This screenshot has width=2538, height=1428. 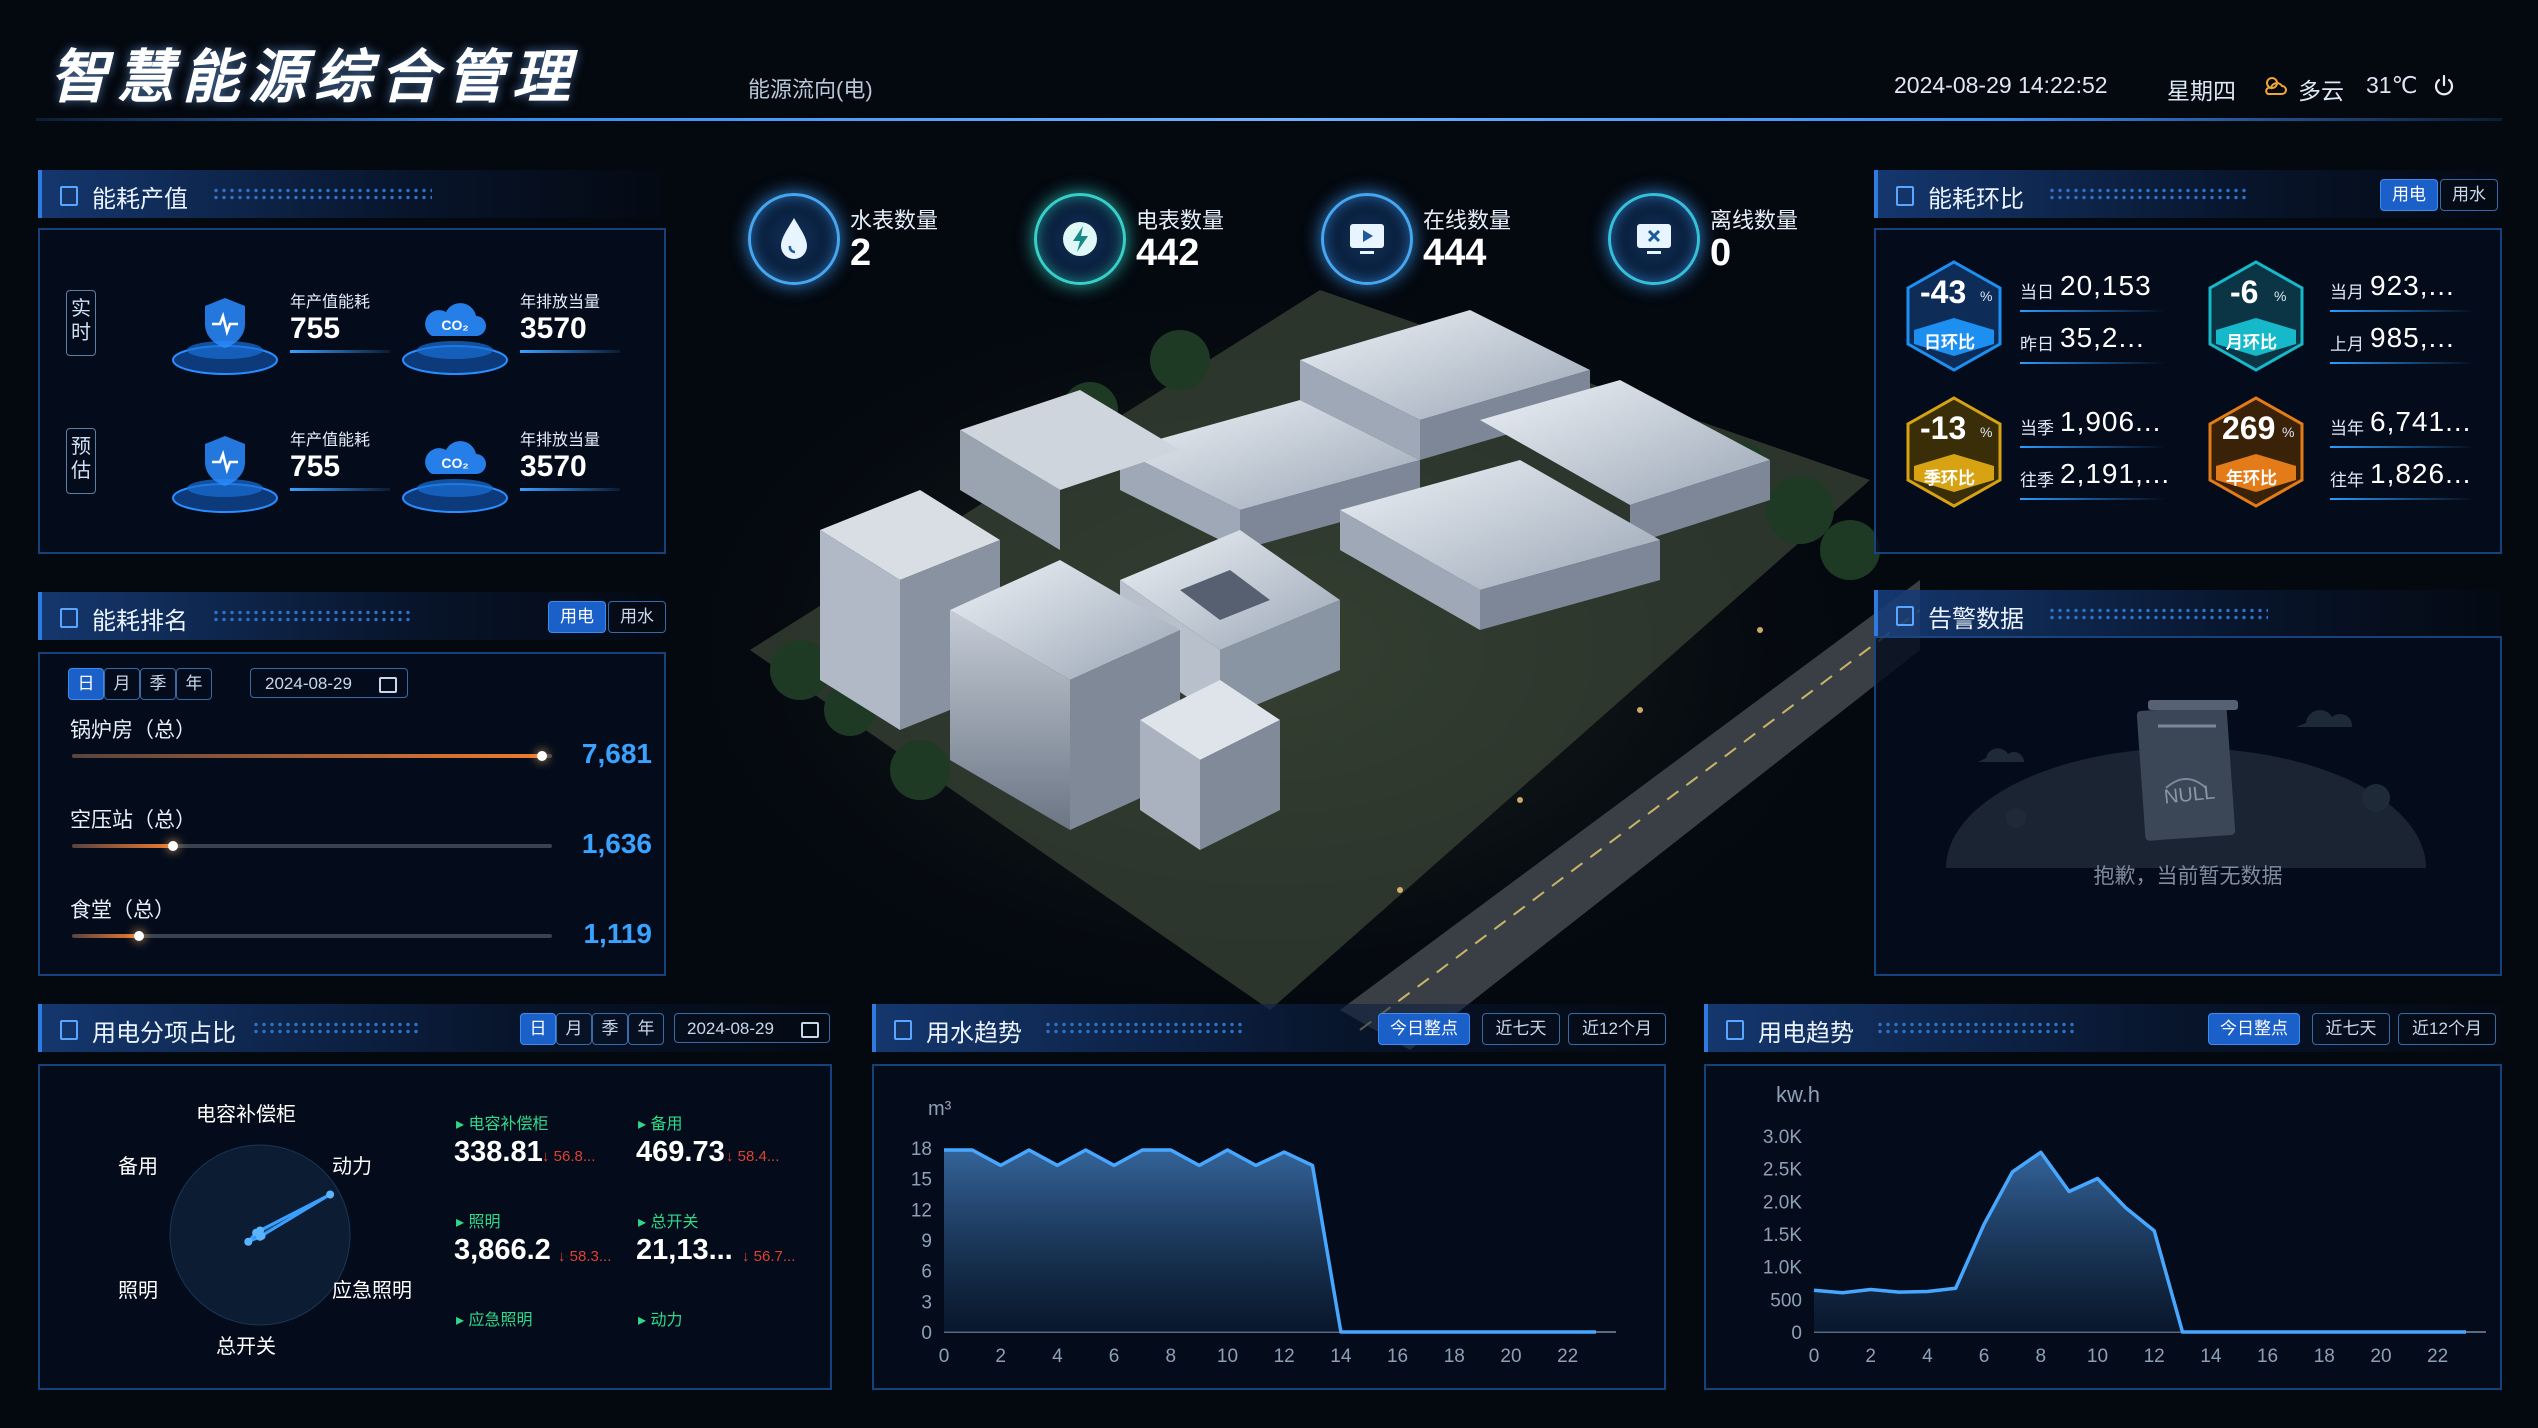 What do you see at coordinates (861, 253) in the screenshot?
I see `kpi-value: 2` at bounding box center [861, 253].